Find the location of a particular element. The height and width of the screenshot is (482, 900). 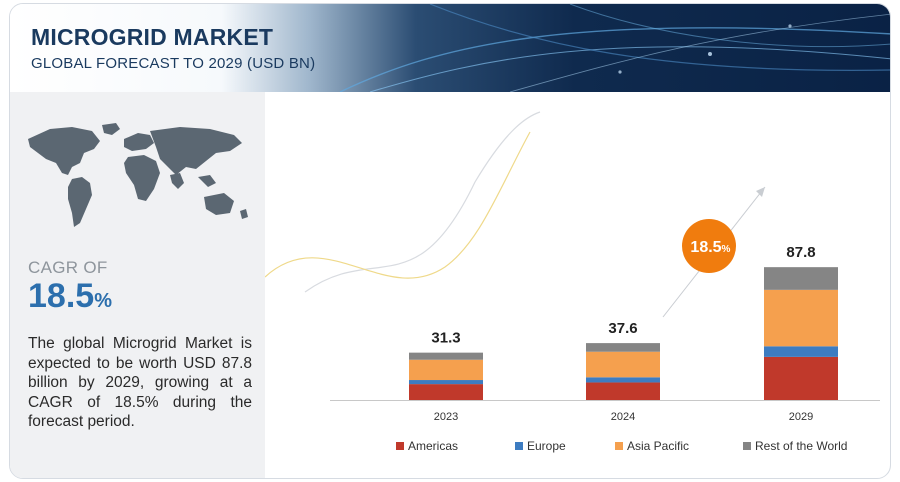

cagr-value: 18.5% is located at coordinates (70, 296).